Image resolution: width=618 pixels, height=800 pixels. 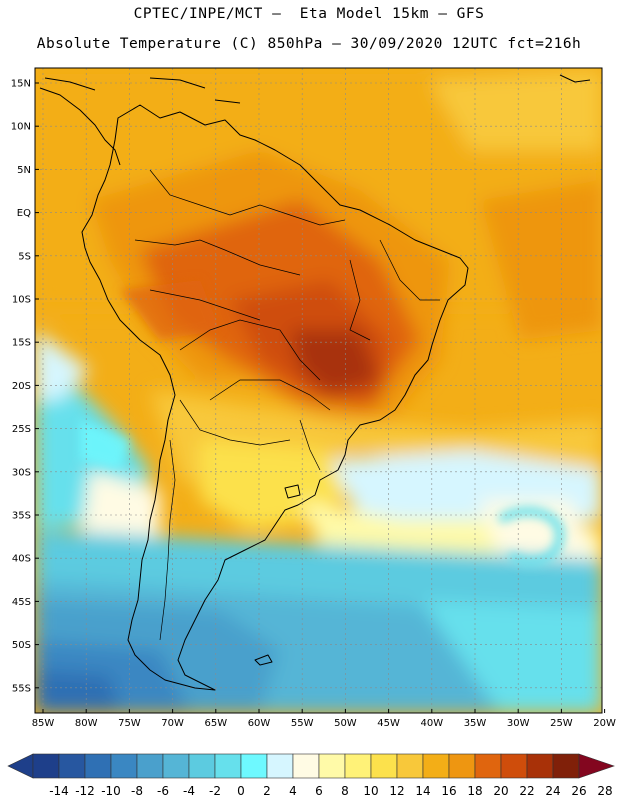 What do you see at coordinates (526, 791) in the screenshot?
I see `colorbar-tick-label: 22` at bounding box center [526, 791].